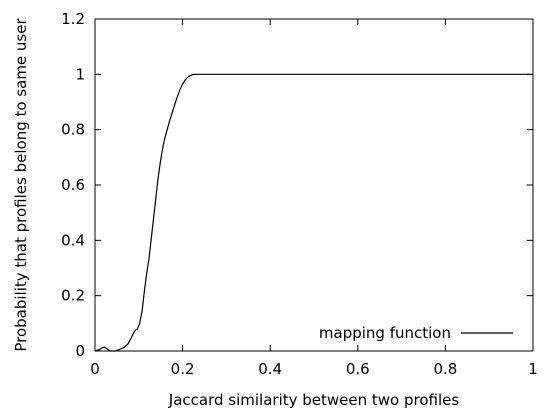  What do you see at coordinates (445, 369) in the screenshot?
I see `x-tick-label: 0.8` at bounding box center [445, 369].